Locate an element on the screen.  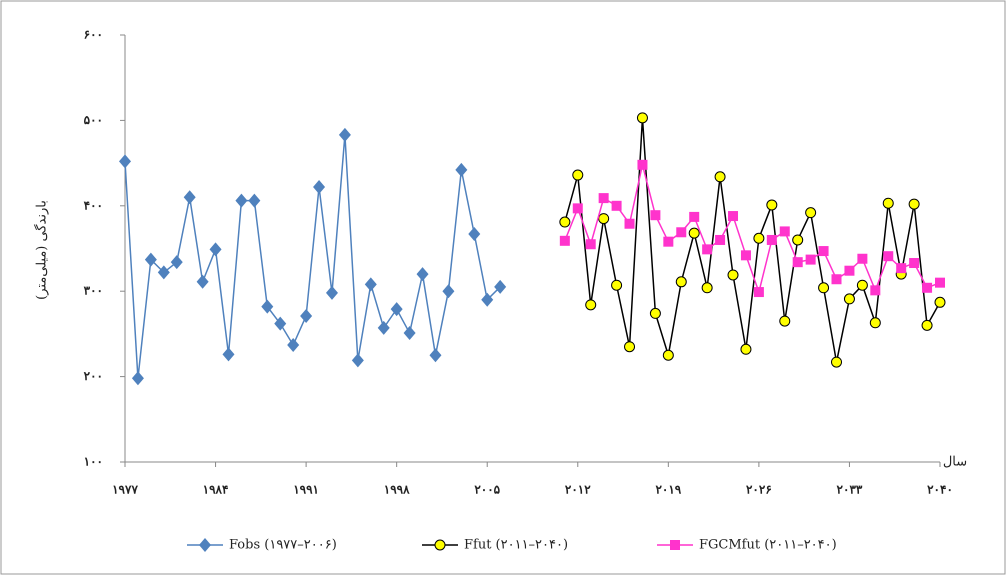
x-tick-label: ۱۹۸۴ is located at coordinates (216, 490).